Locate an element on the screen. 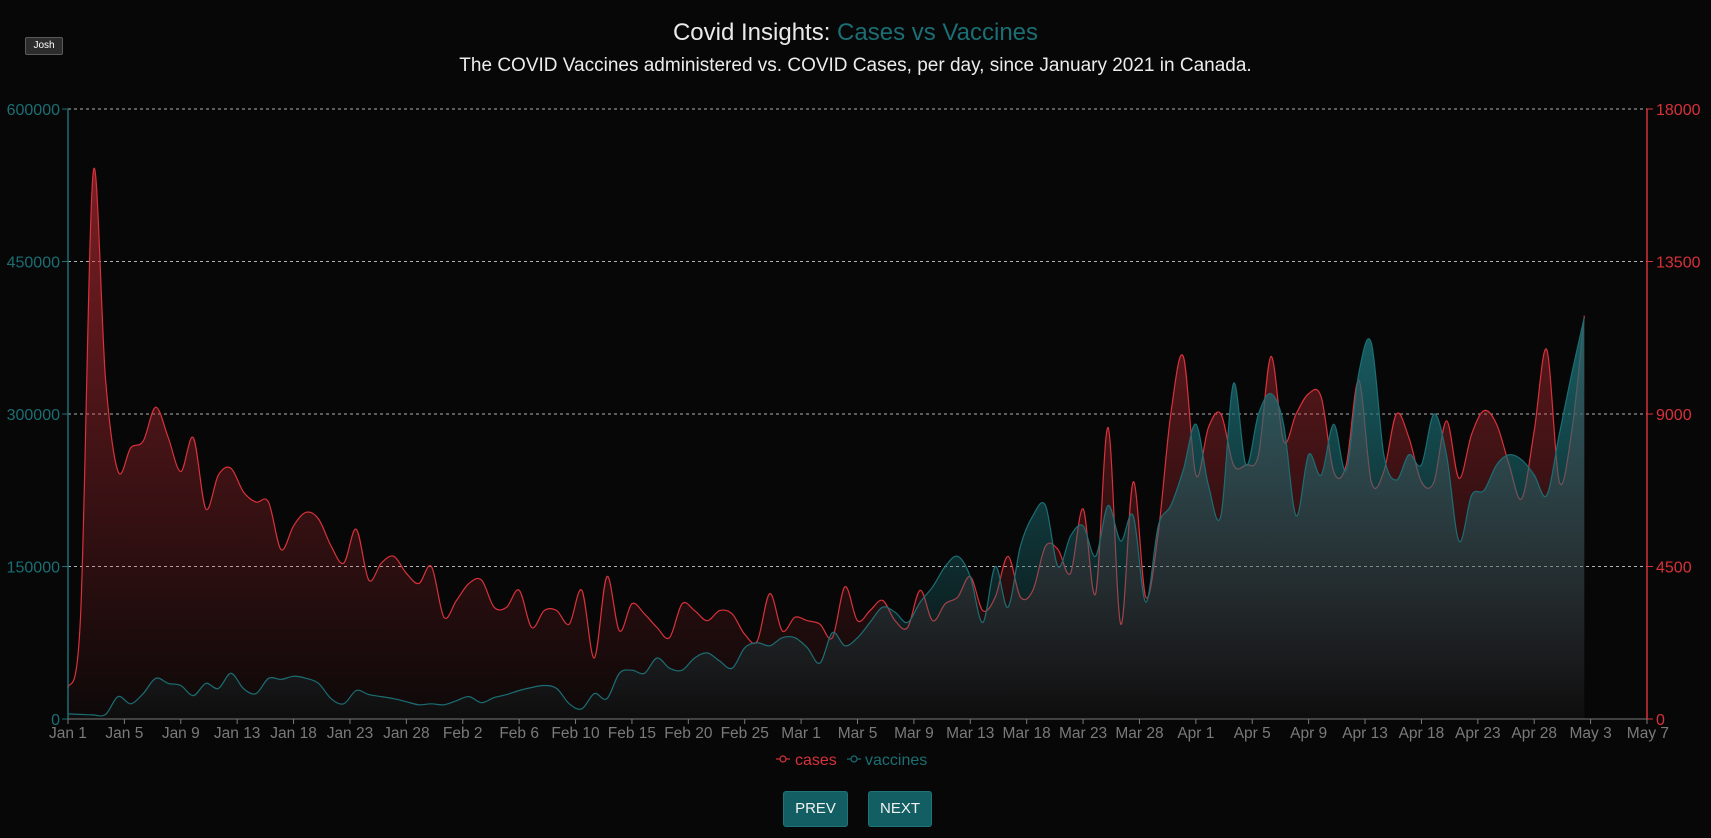  title-prefix: Covid Insights: is located at coordinates (755, 32).